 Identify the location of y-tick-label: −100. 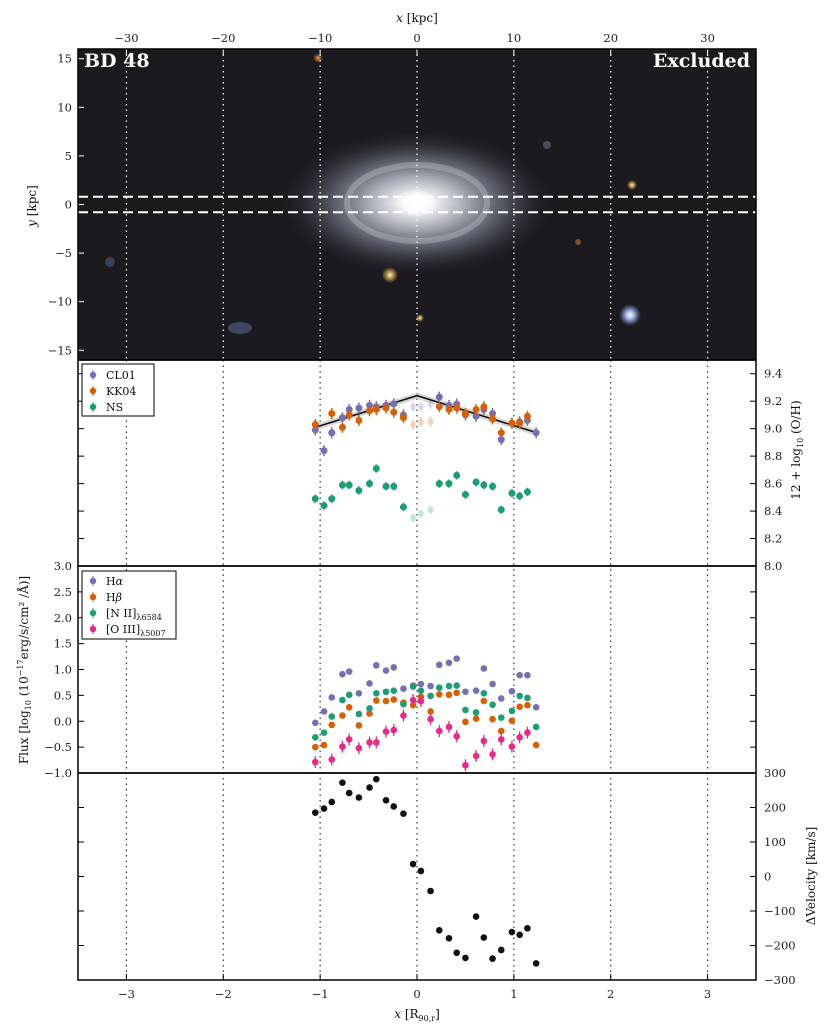
(780, 911).